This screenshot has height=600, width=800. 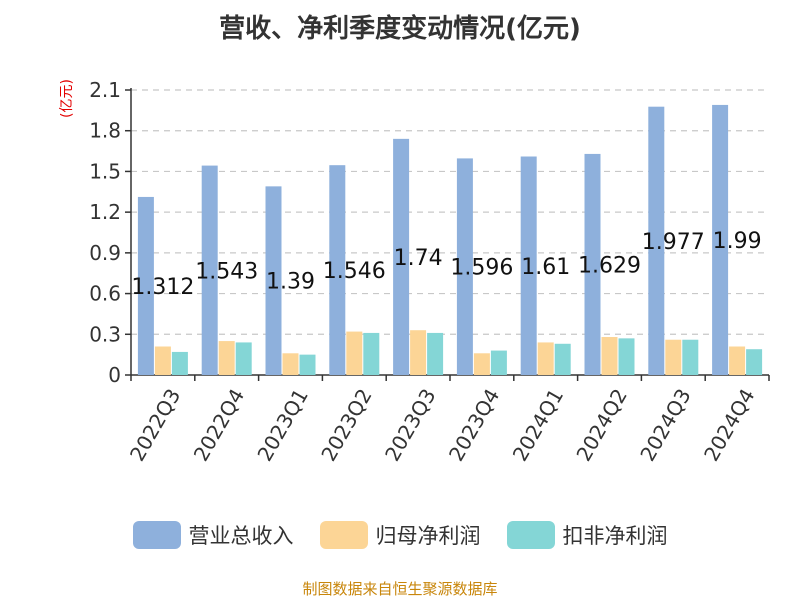 What do you see at coordinates (114, 375) in the screenshot?
I see `y-tick-label: 0` at bounding box center [114, 375].